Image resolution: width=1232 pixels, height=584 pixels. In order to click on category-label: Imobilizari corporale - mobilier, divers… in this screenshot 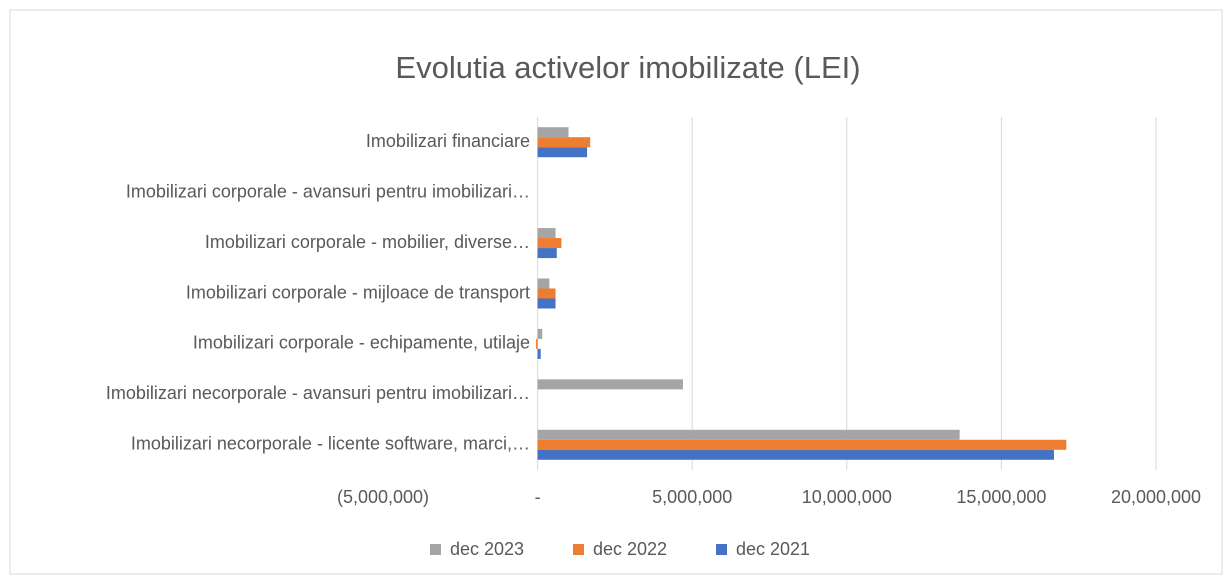, I will do `click(367, 242)`.